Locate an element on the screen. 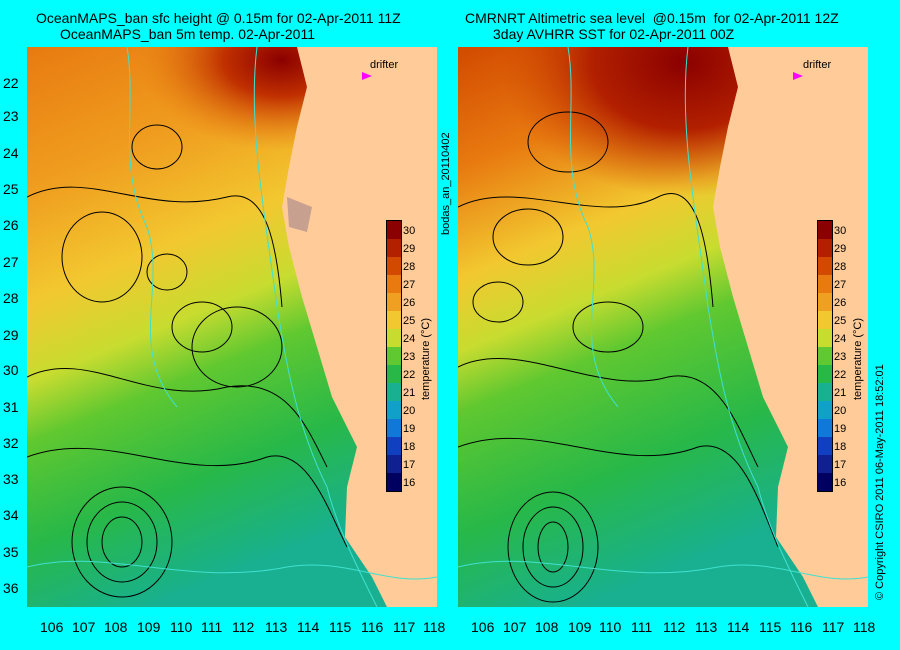 The width and height of the screenshot is (900, 650). left-title-line2: OceanMAPS_ban 5m temp. 02-Apr-2011 is located at coordinates (187, 34).